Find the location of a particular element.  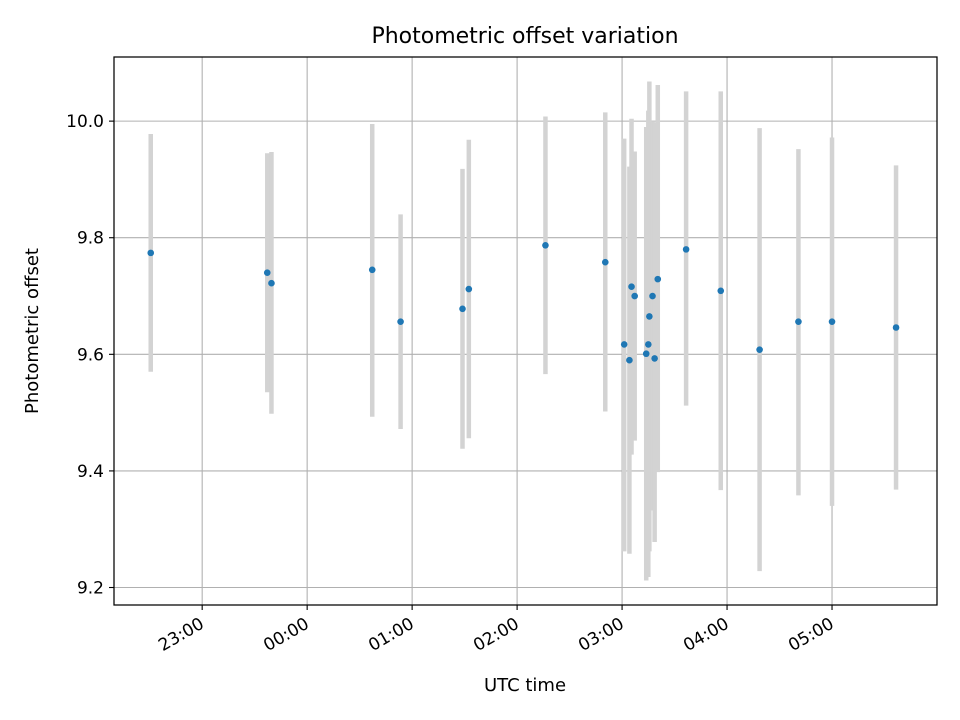

y-tick-label: 10.0 is located at coordinates (85, 122).